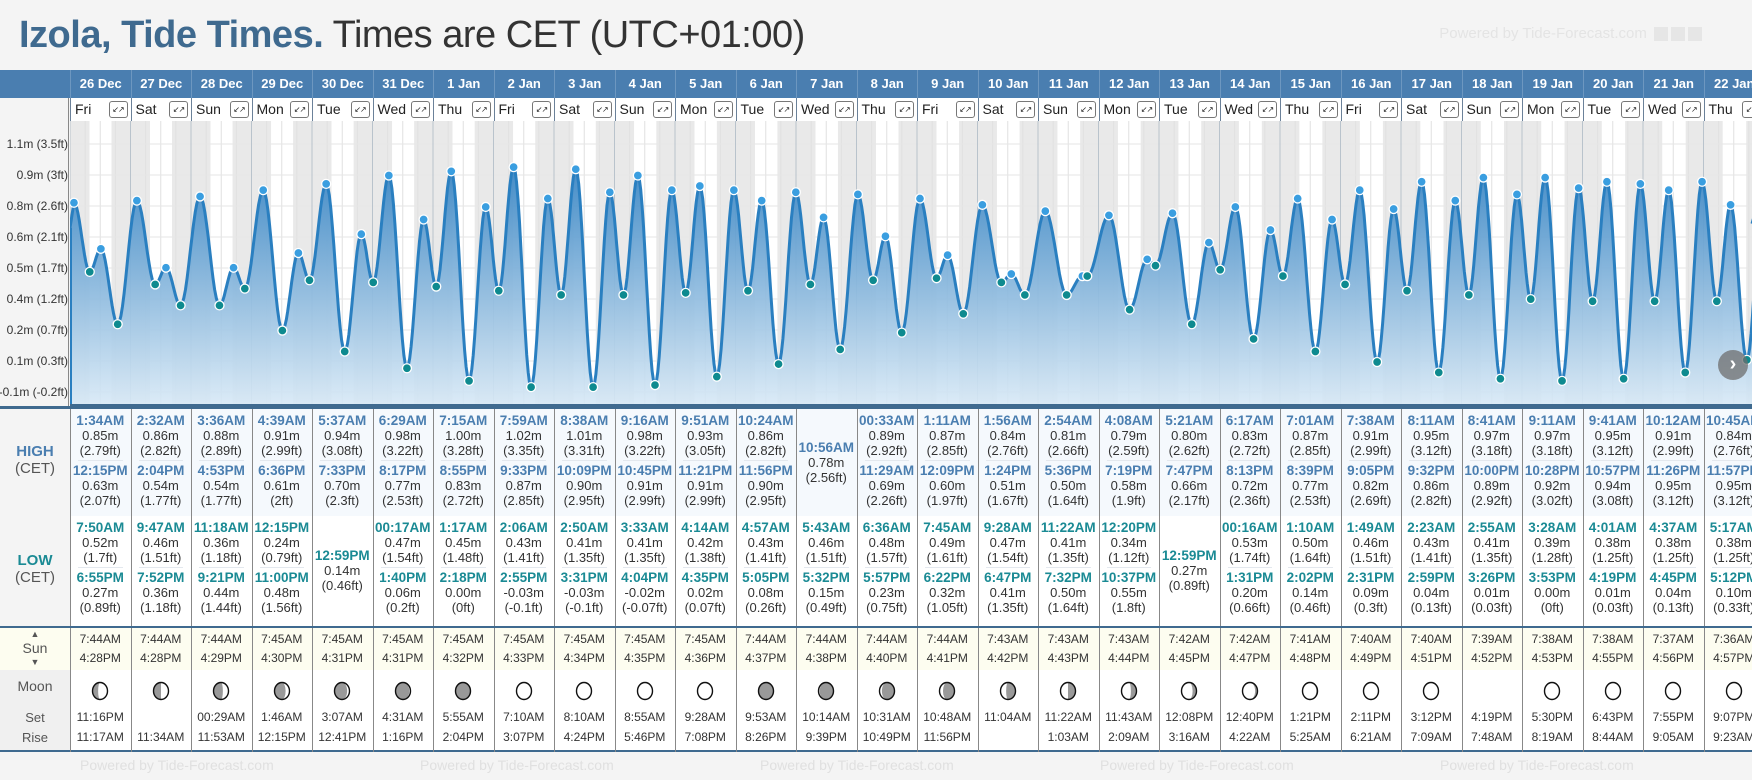 The image size is (1752, 780). I want to click on low-tide-time: 9:28AM, so click(1007, 527).